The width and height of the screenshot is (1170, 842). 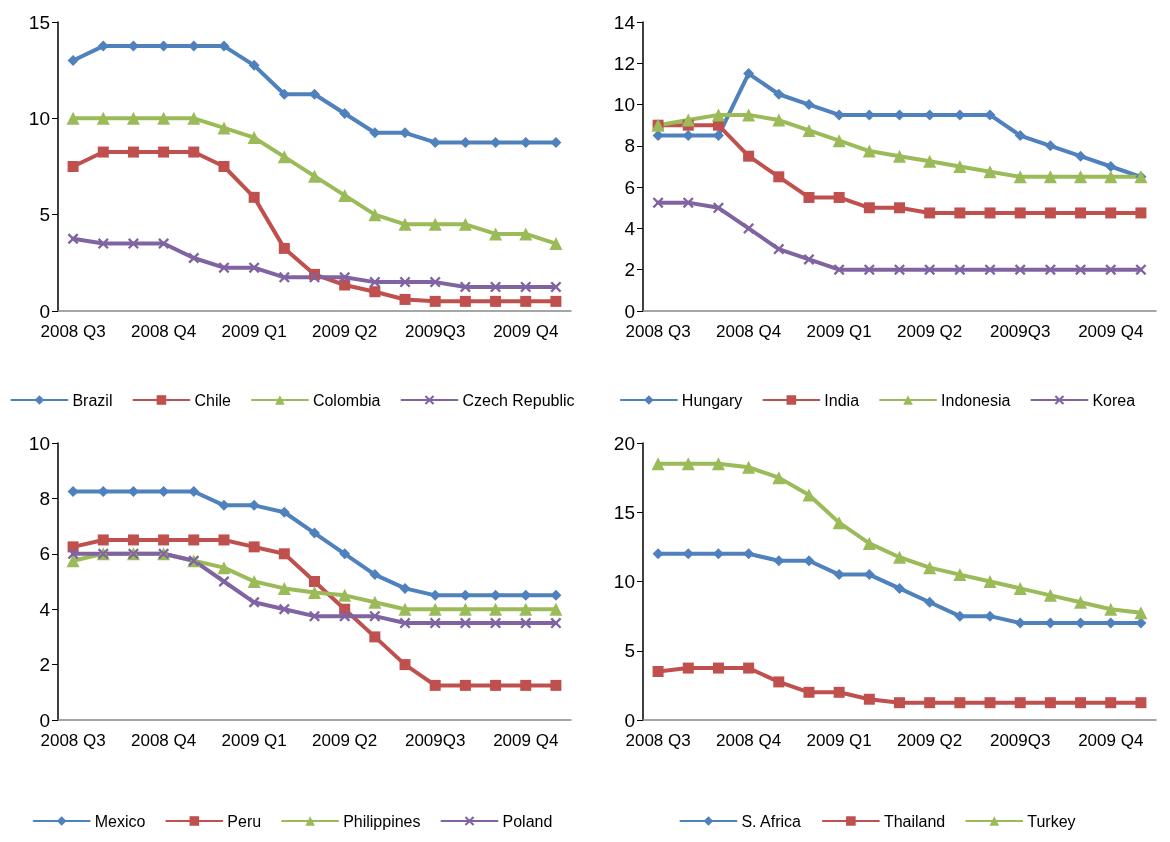 What do you see at coordinates (1114, 400) in the screenshot?
I see `legend-label: Korea` at bounding box center [1114, 400].